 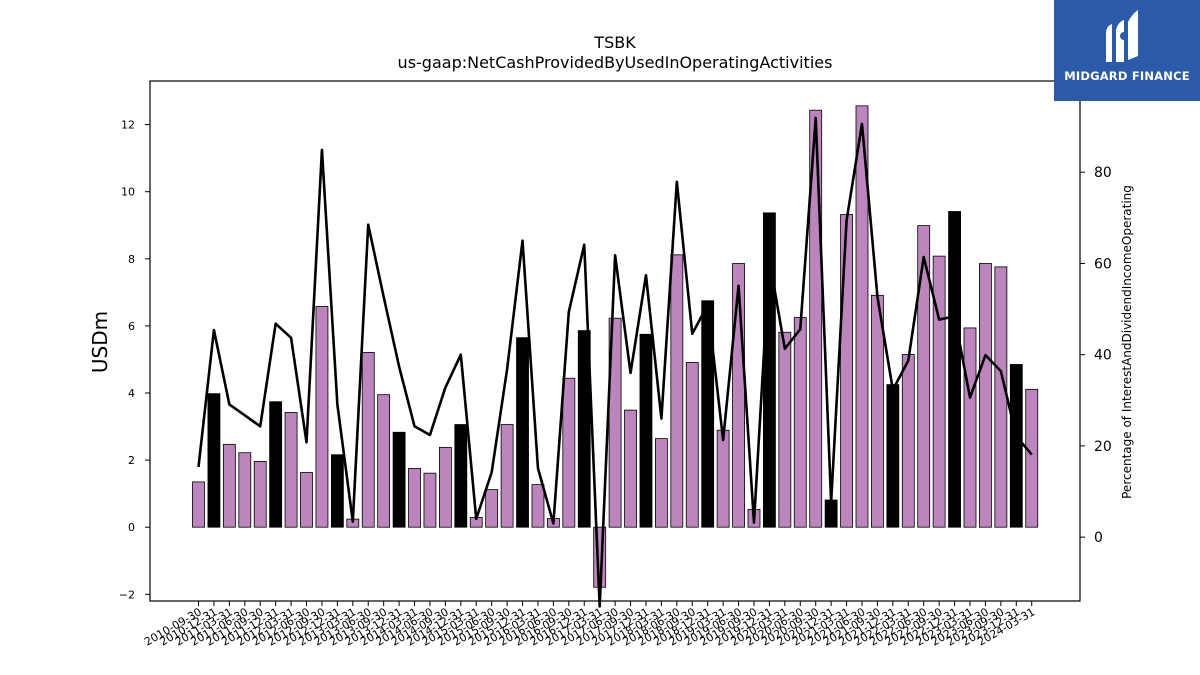 I want to click on logo-text: MIDGARD FINANCE, so click(x=1127, y=76).